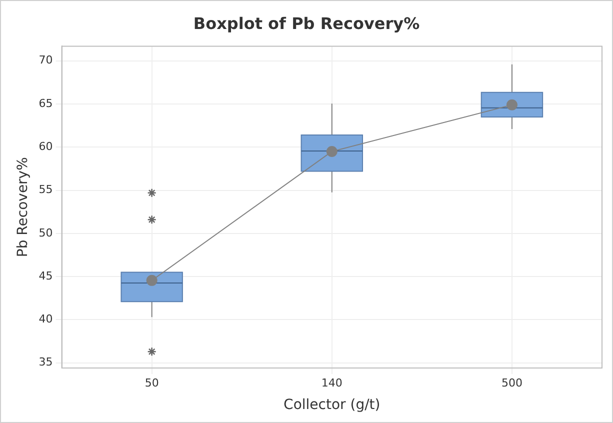 This screenshot has width=613, height=423. I want to click on y-tick-label: 50, so click(45, 233).